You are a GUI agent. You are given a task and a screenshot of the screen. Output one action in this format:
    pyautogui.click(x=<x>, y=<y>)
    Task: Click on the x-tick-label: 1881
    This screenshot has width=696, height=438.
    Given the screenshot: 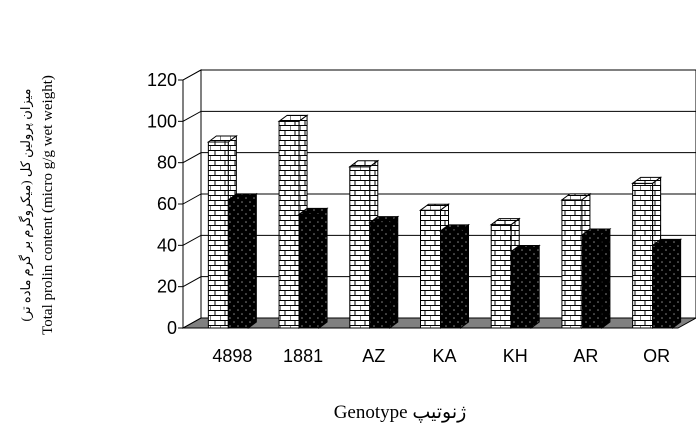 What is the action you would take?
    pyautogui.click(x=303, y=356)
    